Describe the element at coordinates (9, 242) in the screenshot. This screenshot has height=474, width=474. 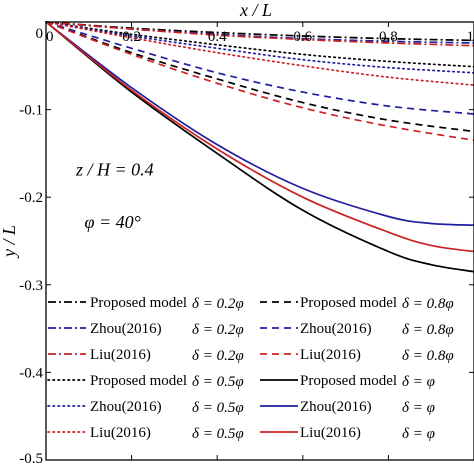
I see `y-axis-label: y / L` at that location.